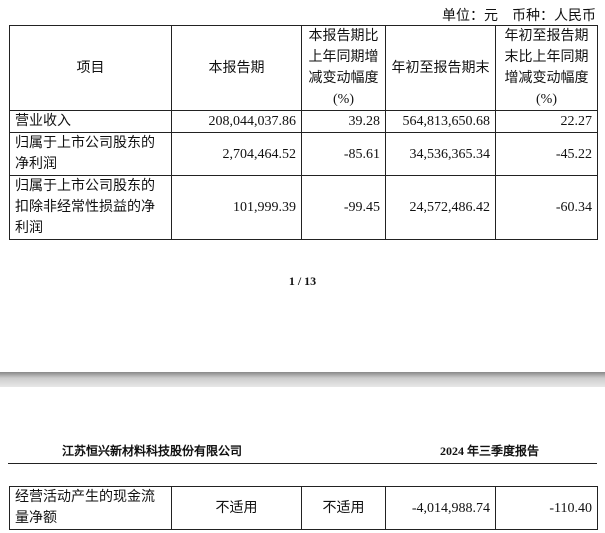 Image resolution: width=605 pixels, height=533 pixels. I want to click on row-label: 营业收入, so click(90, 121).